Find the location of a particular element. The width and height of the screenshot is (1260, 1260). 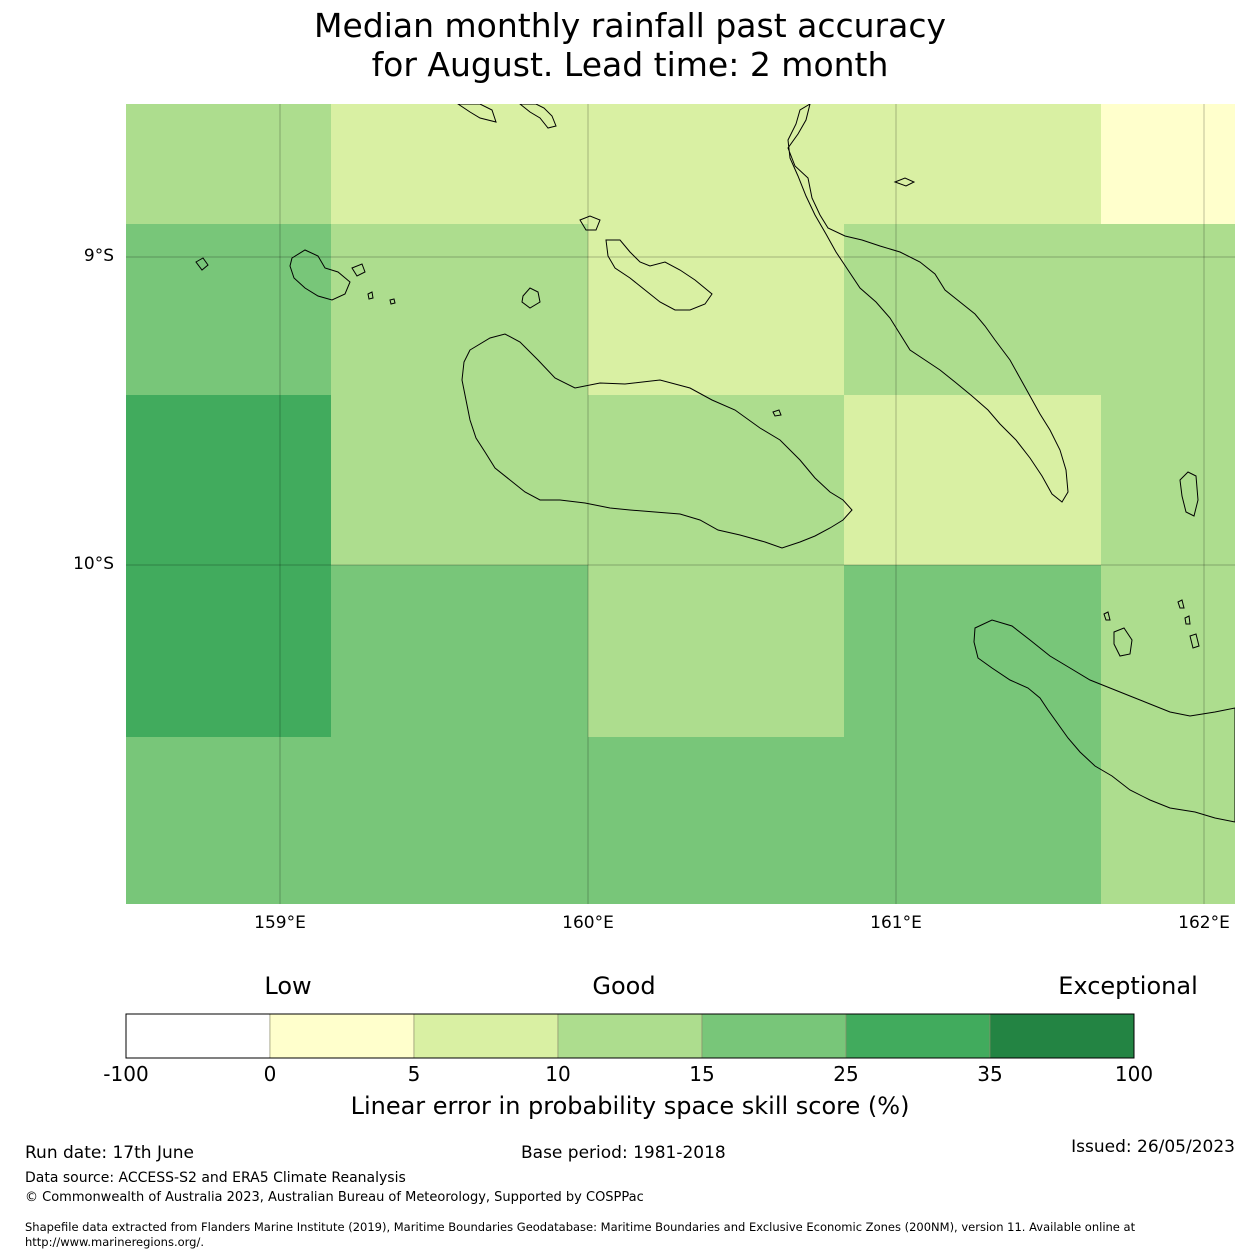

colorbar-tick-label: 100 is located at coordinates (1134, 1074).